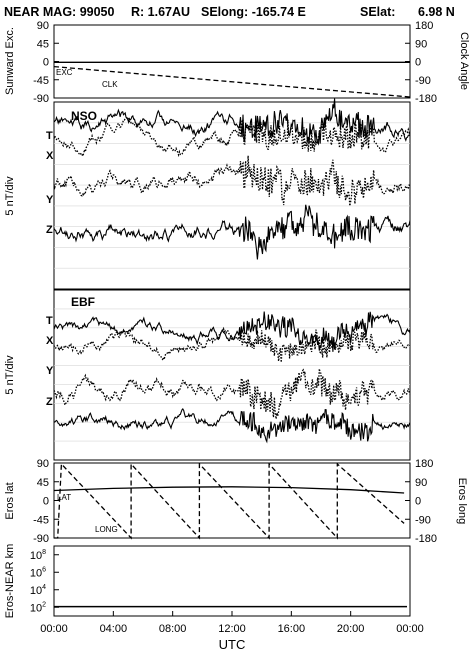 The height and width of the screenshot is (656, 474). Describe the element at coordinates (50, 200) in the screenshot. I see `nso-y-label: Y` at that location.